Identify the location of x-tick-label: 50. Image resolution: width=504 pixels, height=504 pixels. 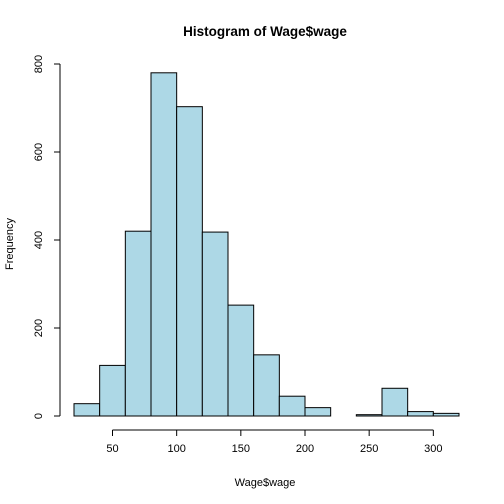
(112, 449).